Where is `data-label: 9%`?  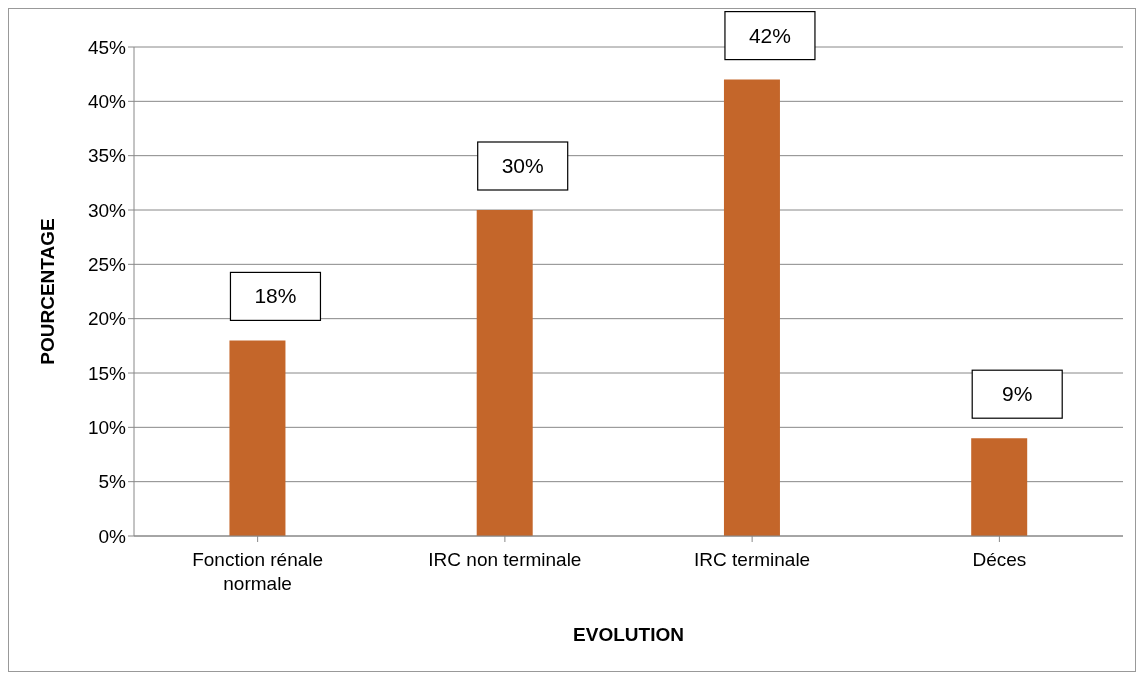
data-label: 9% is located at coordinates (1017, 394).